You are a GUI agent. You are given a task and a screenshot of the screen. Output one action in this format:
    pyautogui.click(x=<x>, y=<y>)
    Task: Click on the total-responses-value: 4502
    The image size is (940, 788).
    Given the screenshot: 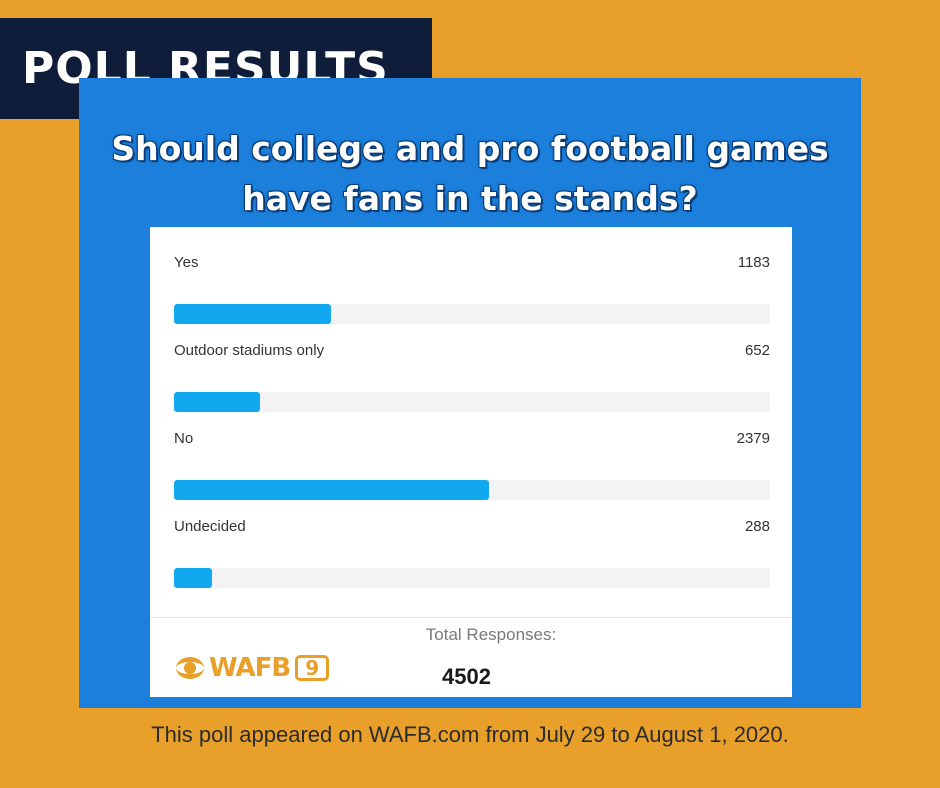 What is the action you would take?
    pyautogui.click(x=466, y=676)
    